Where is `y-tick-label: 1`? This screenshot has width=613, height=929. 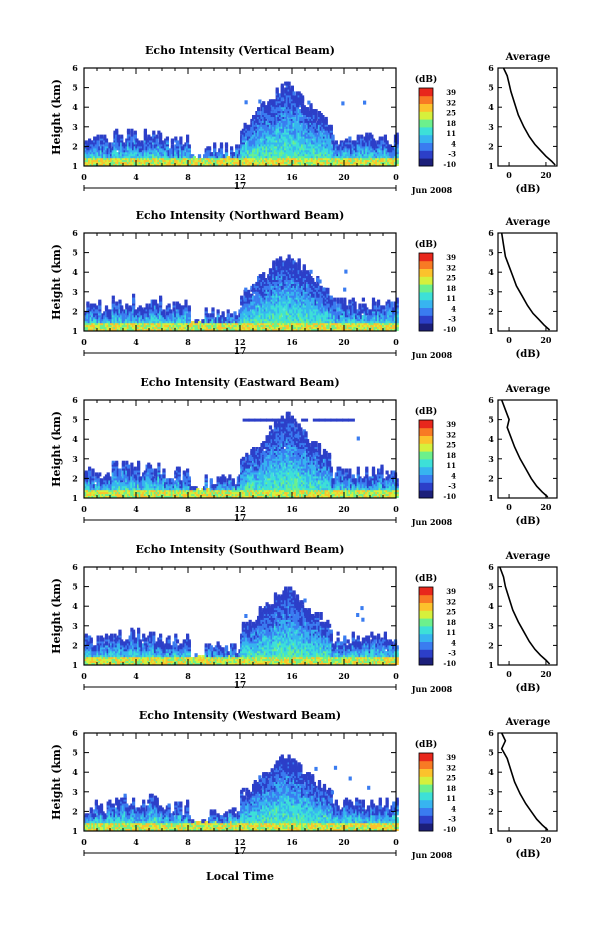
y-tick-label: 1 is located at coordinates (75, 166).